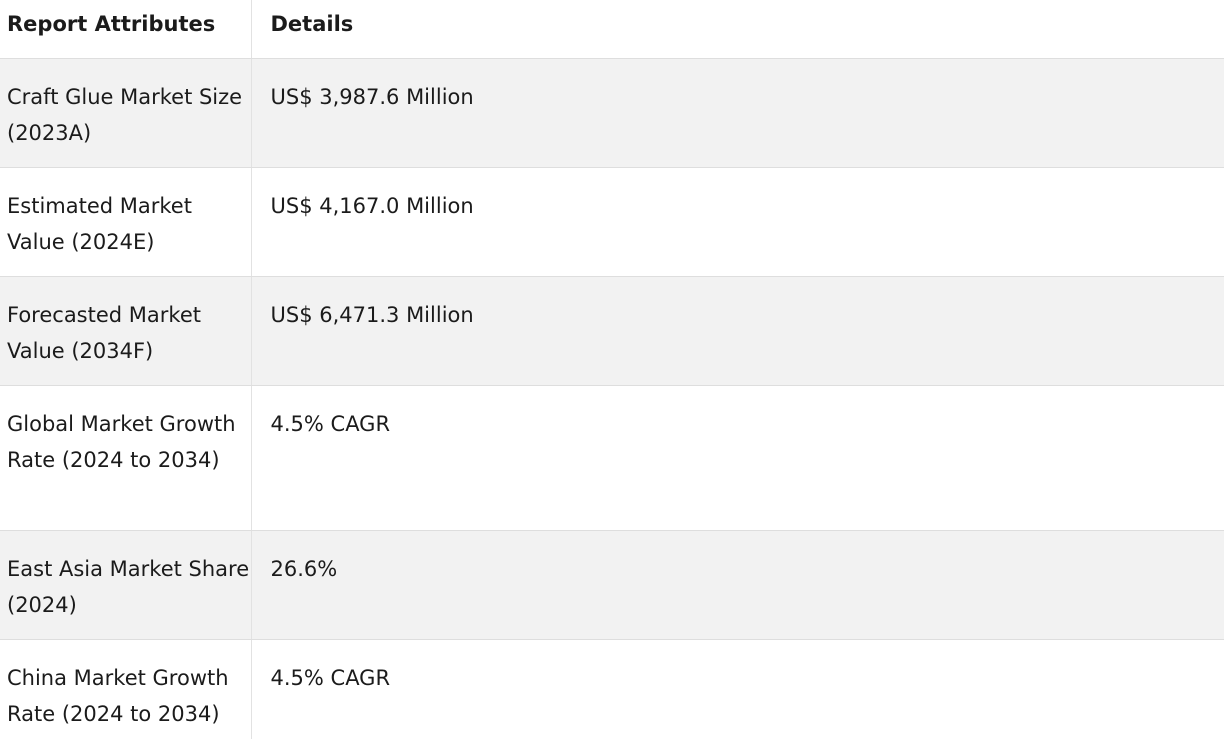 The height and width of the screenshot is (739, 1224). Describe the element at coordinates (737, 331) in the screenshot. I see `detail-cell: US$ 6,471.3 Million` at that location.